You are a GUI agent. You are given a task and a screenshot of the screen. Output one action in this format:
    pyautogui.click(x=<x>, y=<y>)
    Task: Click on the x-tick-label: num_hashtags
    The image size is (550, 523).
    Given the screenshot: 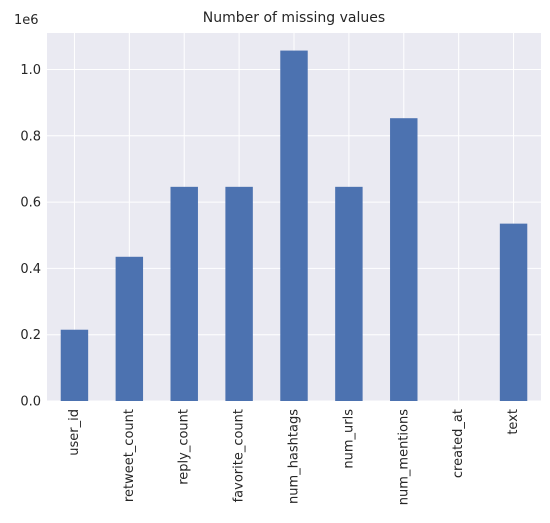 What is the action you would take?
    pyautogui.click(x=294, y=456)
    